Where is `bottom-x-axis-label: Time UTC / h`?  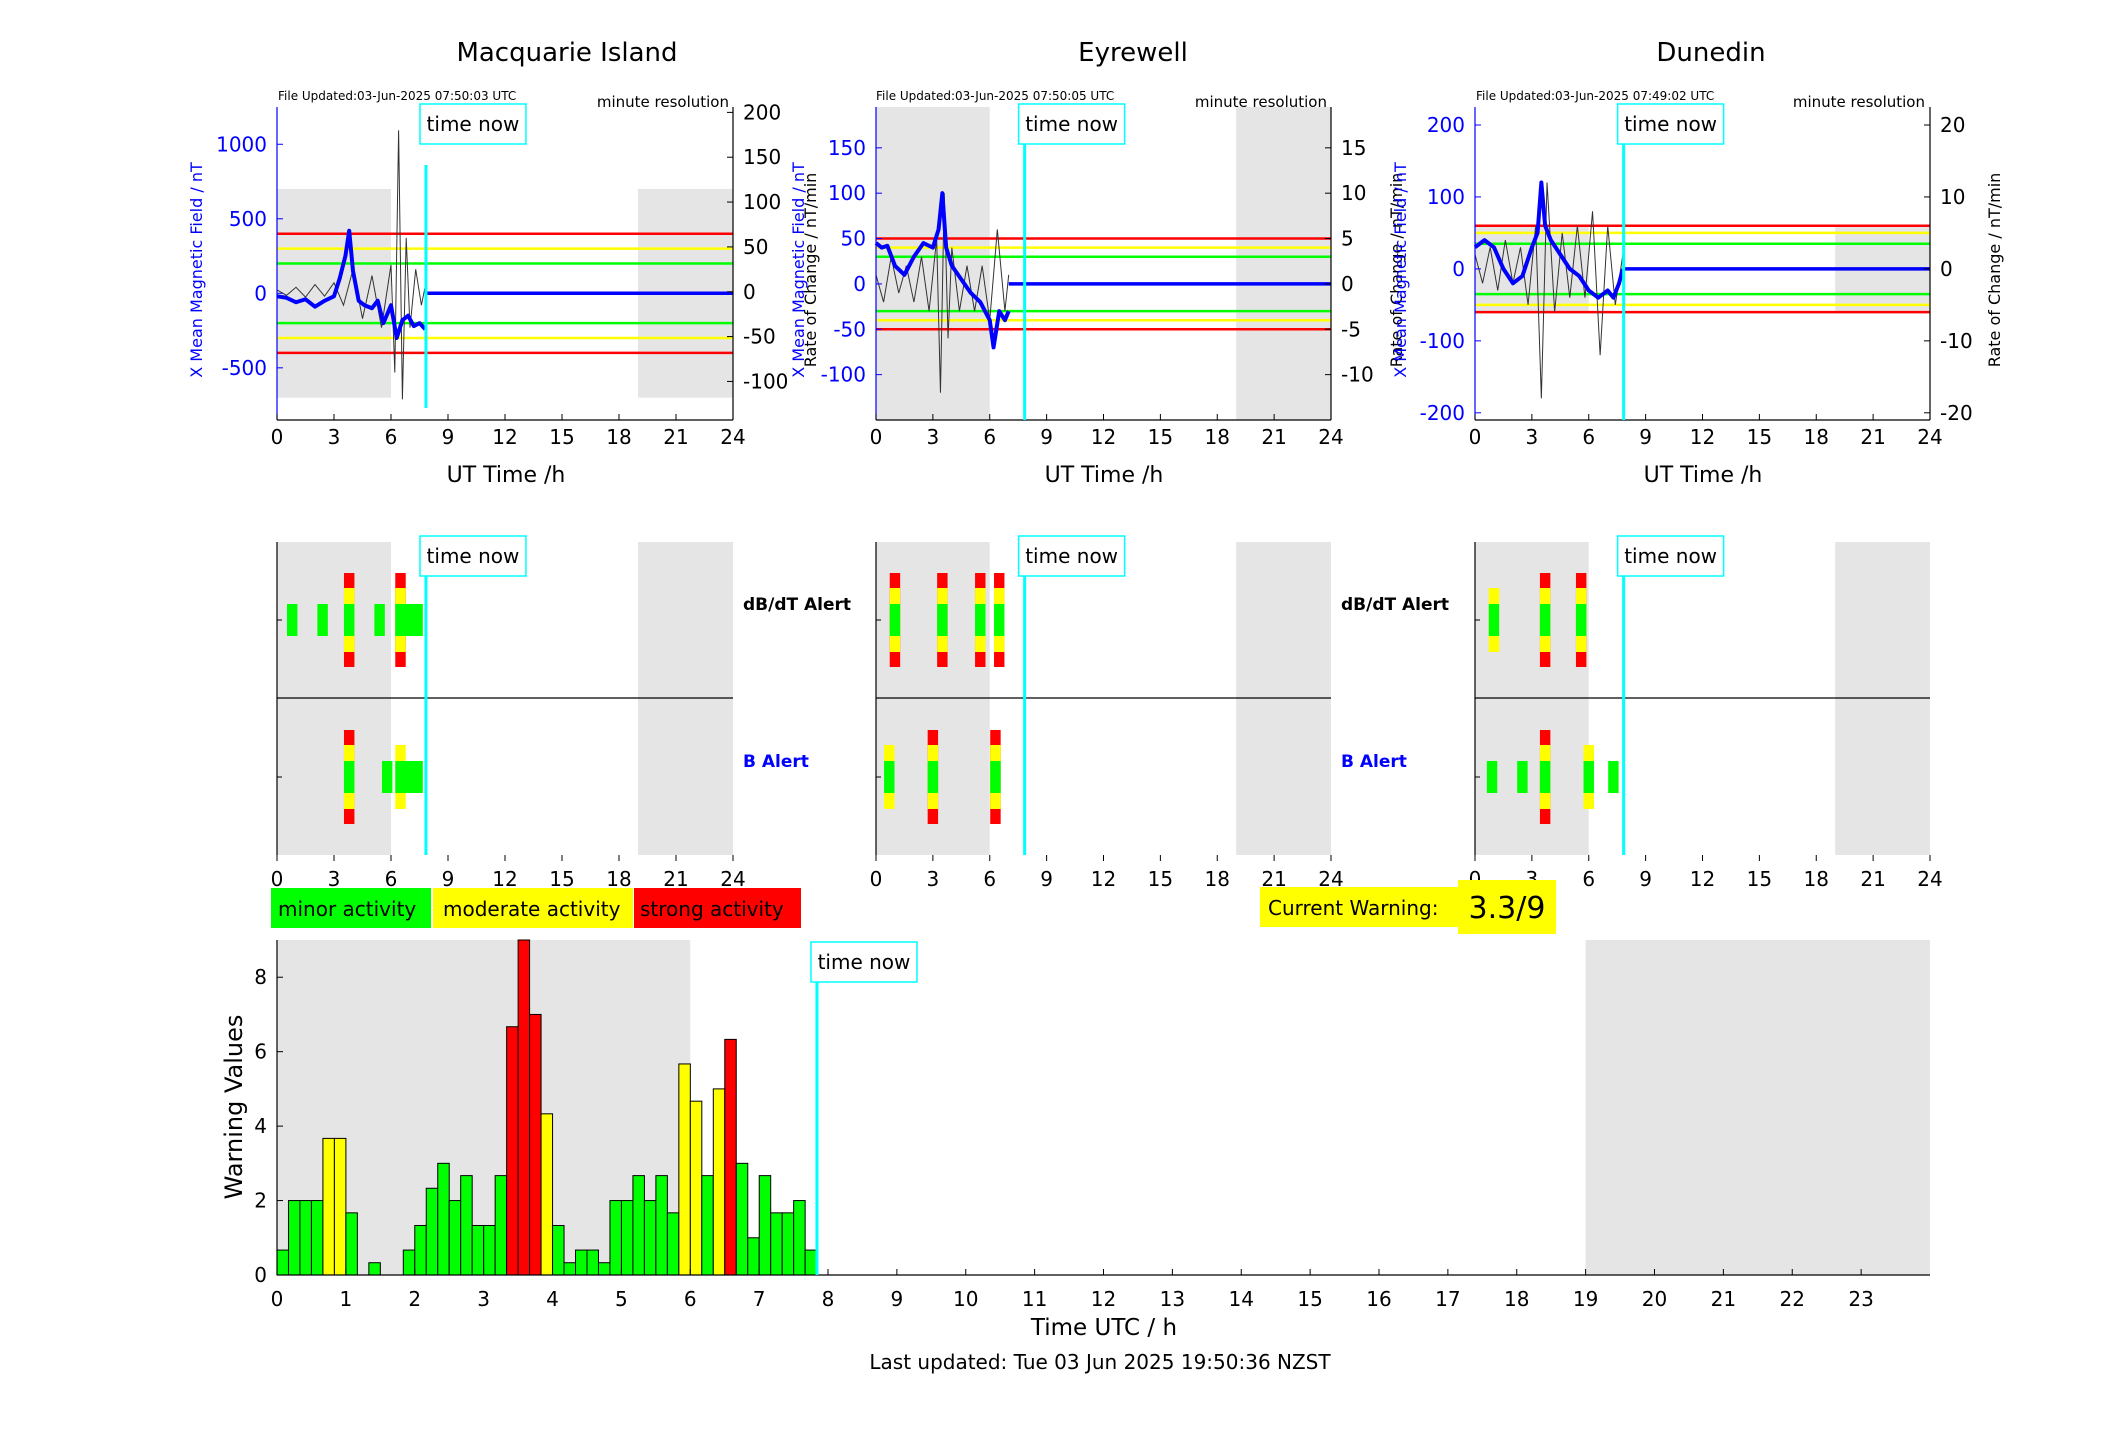 bottom-x-axis-label: Time UTC / h is located at coordinates (1103, 1328).